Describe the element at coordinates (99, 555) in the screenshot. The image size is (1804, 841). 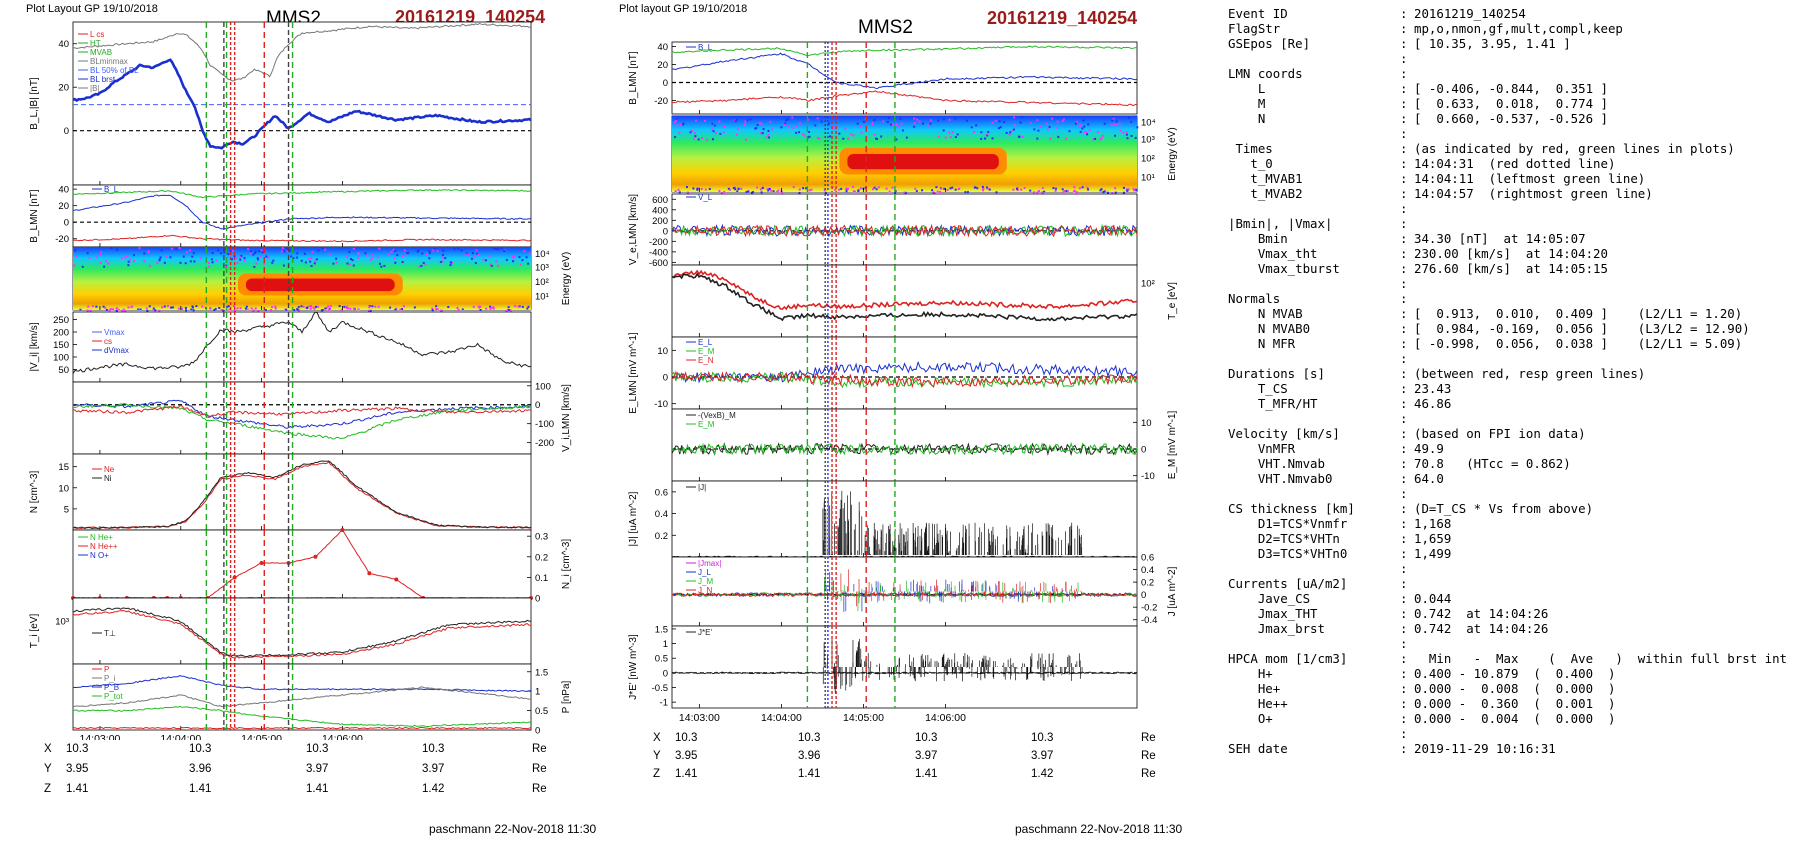
I see `legend-label: N O+` at that location.